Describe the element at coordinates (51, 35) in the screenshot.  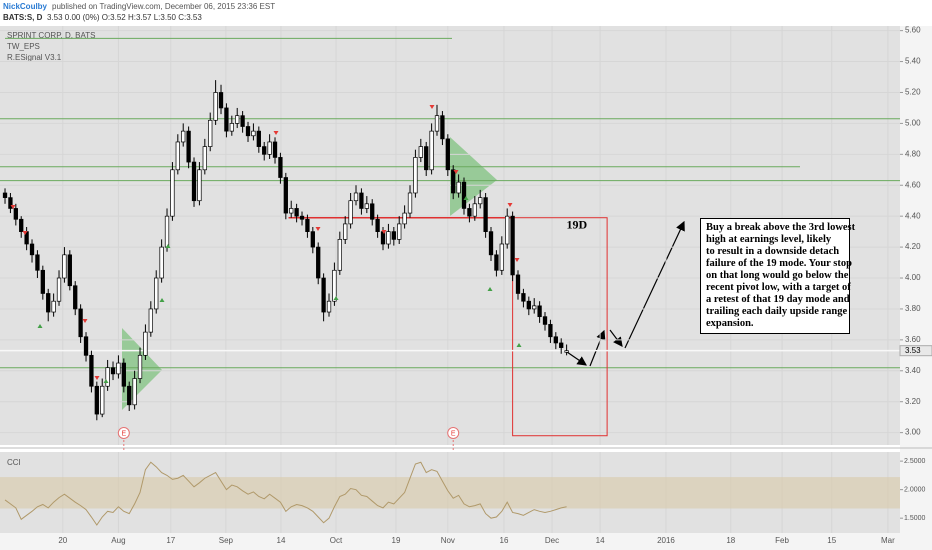
I see `legend-item: SPRINT CORP, D, BATS` at that location.